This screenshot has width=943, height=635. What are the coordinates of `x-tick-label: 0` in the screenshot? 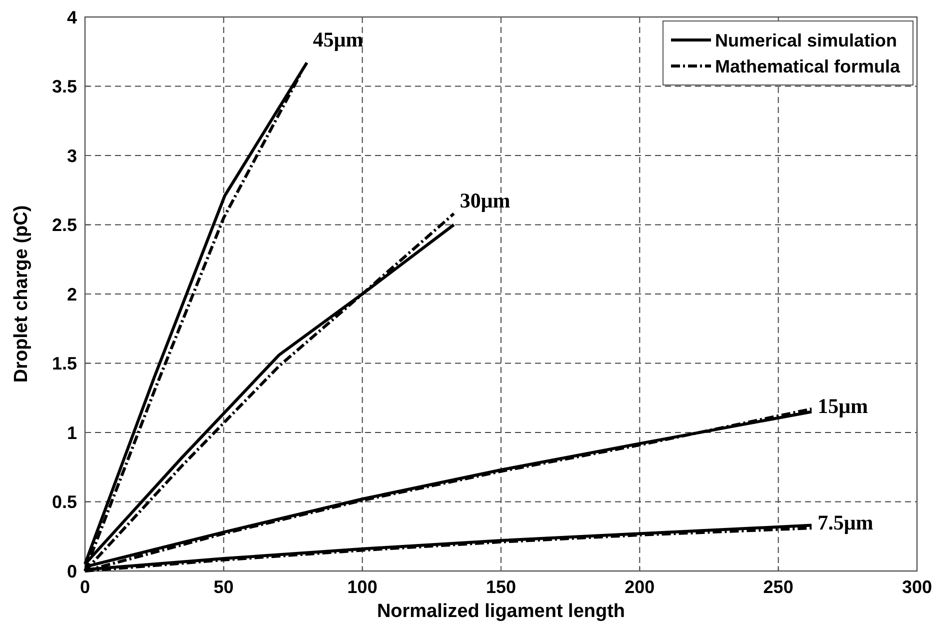 It's located at (85, 587).